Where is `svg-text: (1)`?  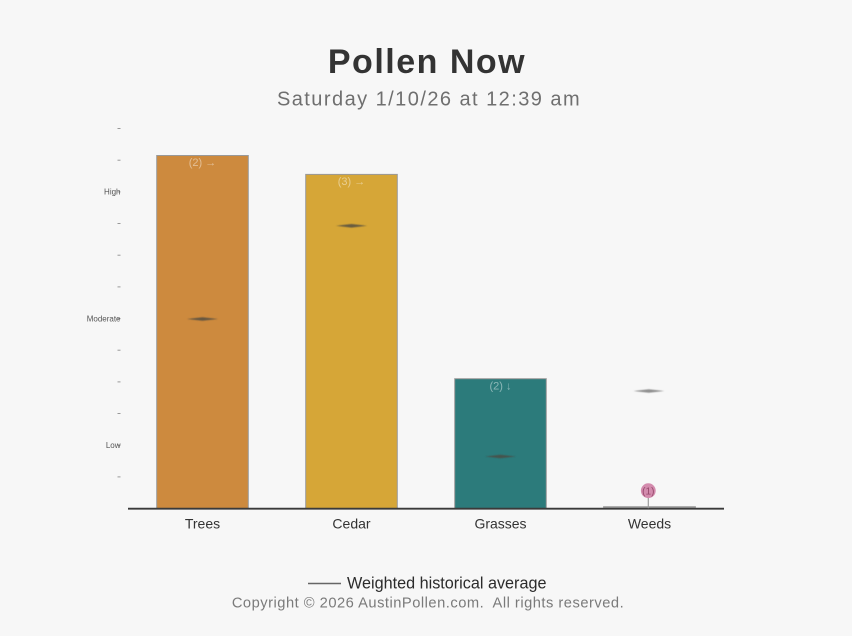 svg-text: (1) is located at coordinates (648, 491).